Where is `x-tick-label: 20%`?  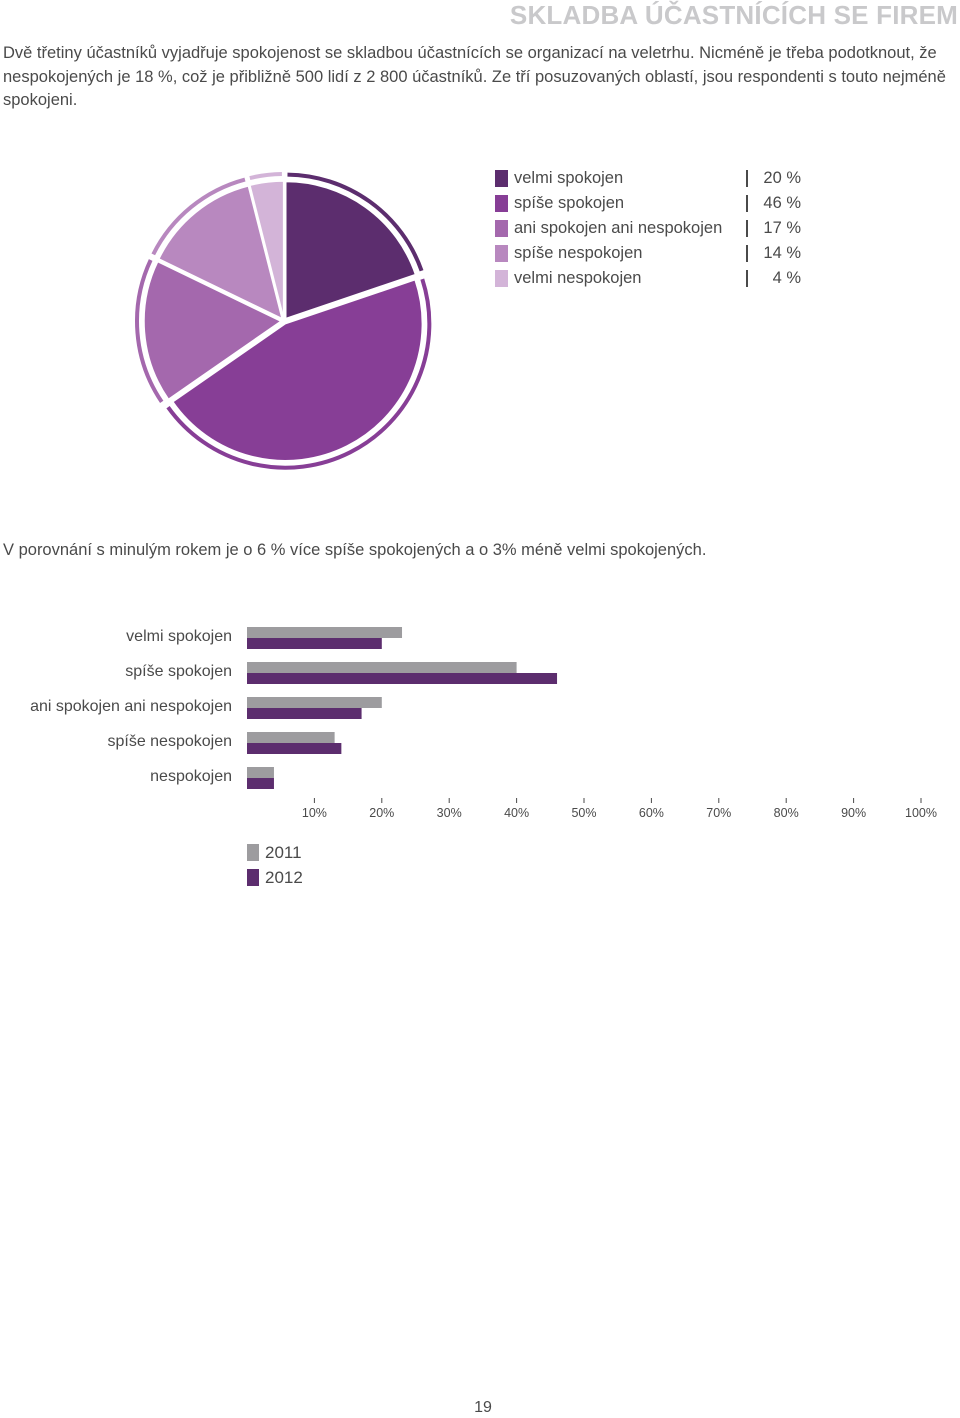
x-tick-label: 20% is located at coordinates (381, 813).